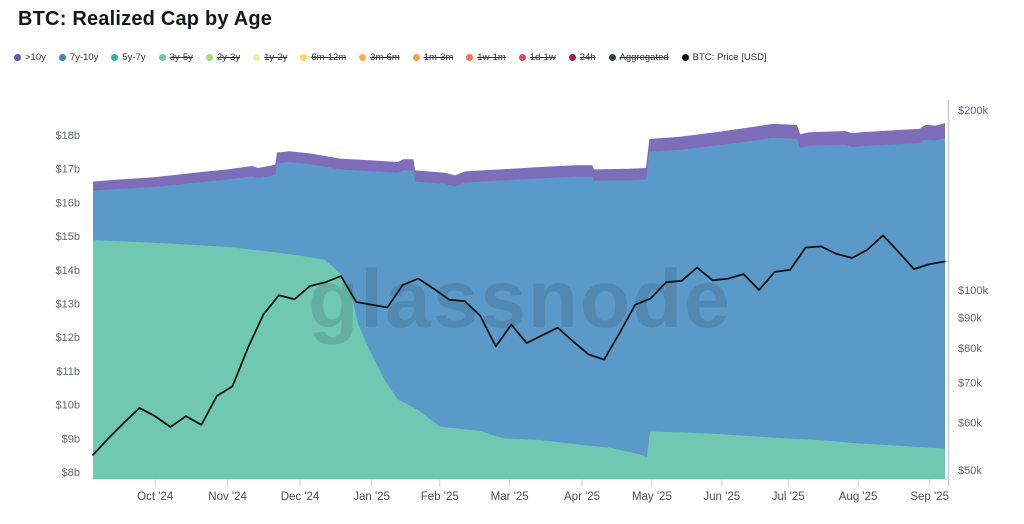 This screenshot has width=1024, height=524. Describe the element at coordinates (440, 497) in the screenshot. I see `x-axis-label: Feb '25` at that location.